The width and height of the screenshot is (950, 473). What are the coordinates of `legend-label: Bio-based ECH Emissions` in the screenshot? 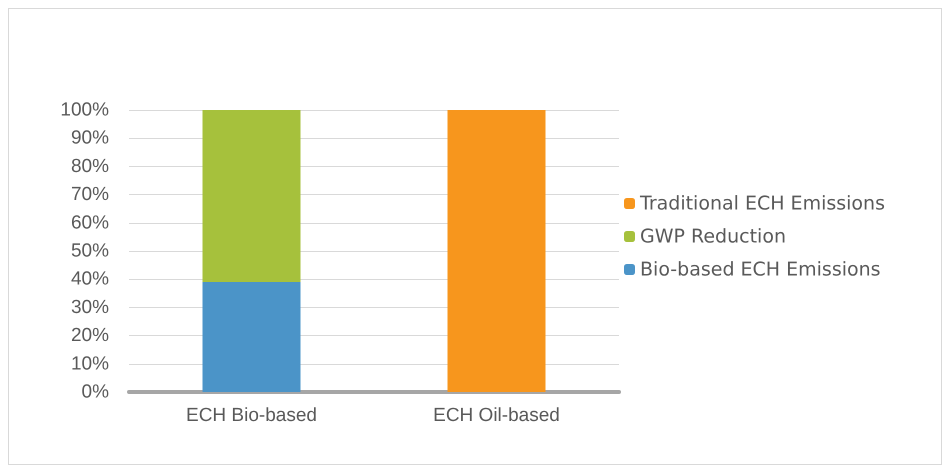 It's located at (760, 269).